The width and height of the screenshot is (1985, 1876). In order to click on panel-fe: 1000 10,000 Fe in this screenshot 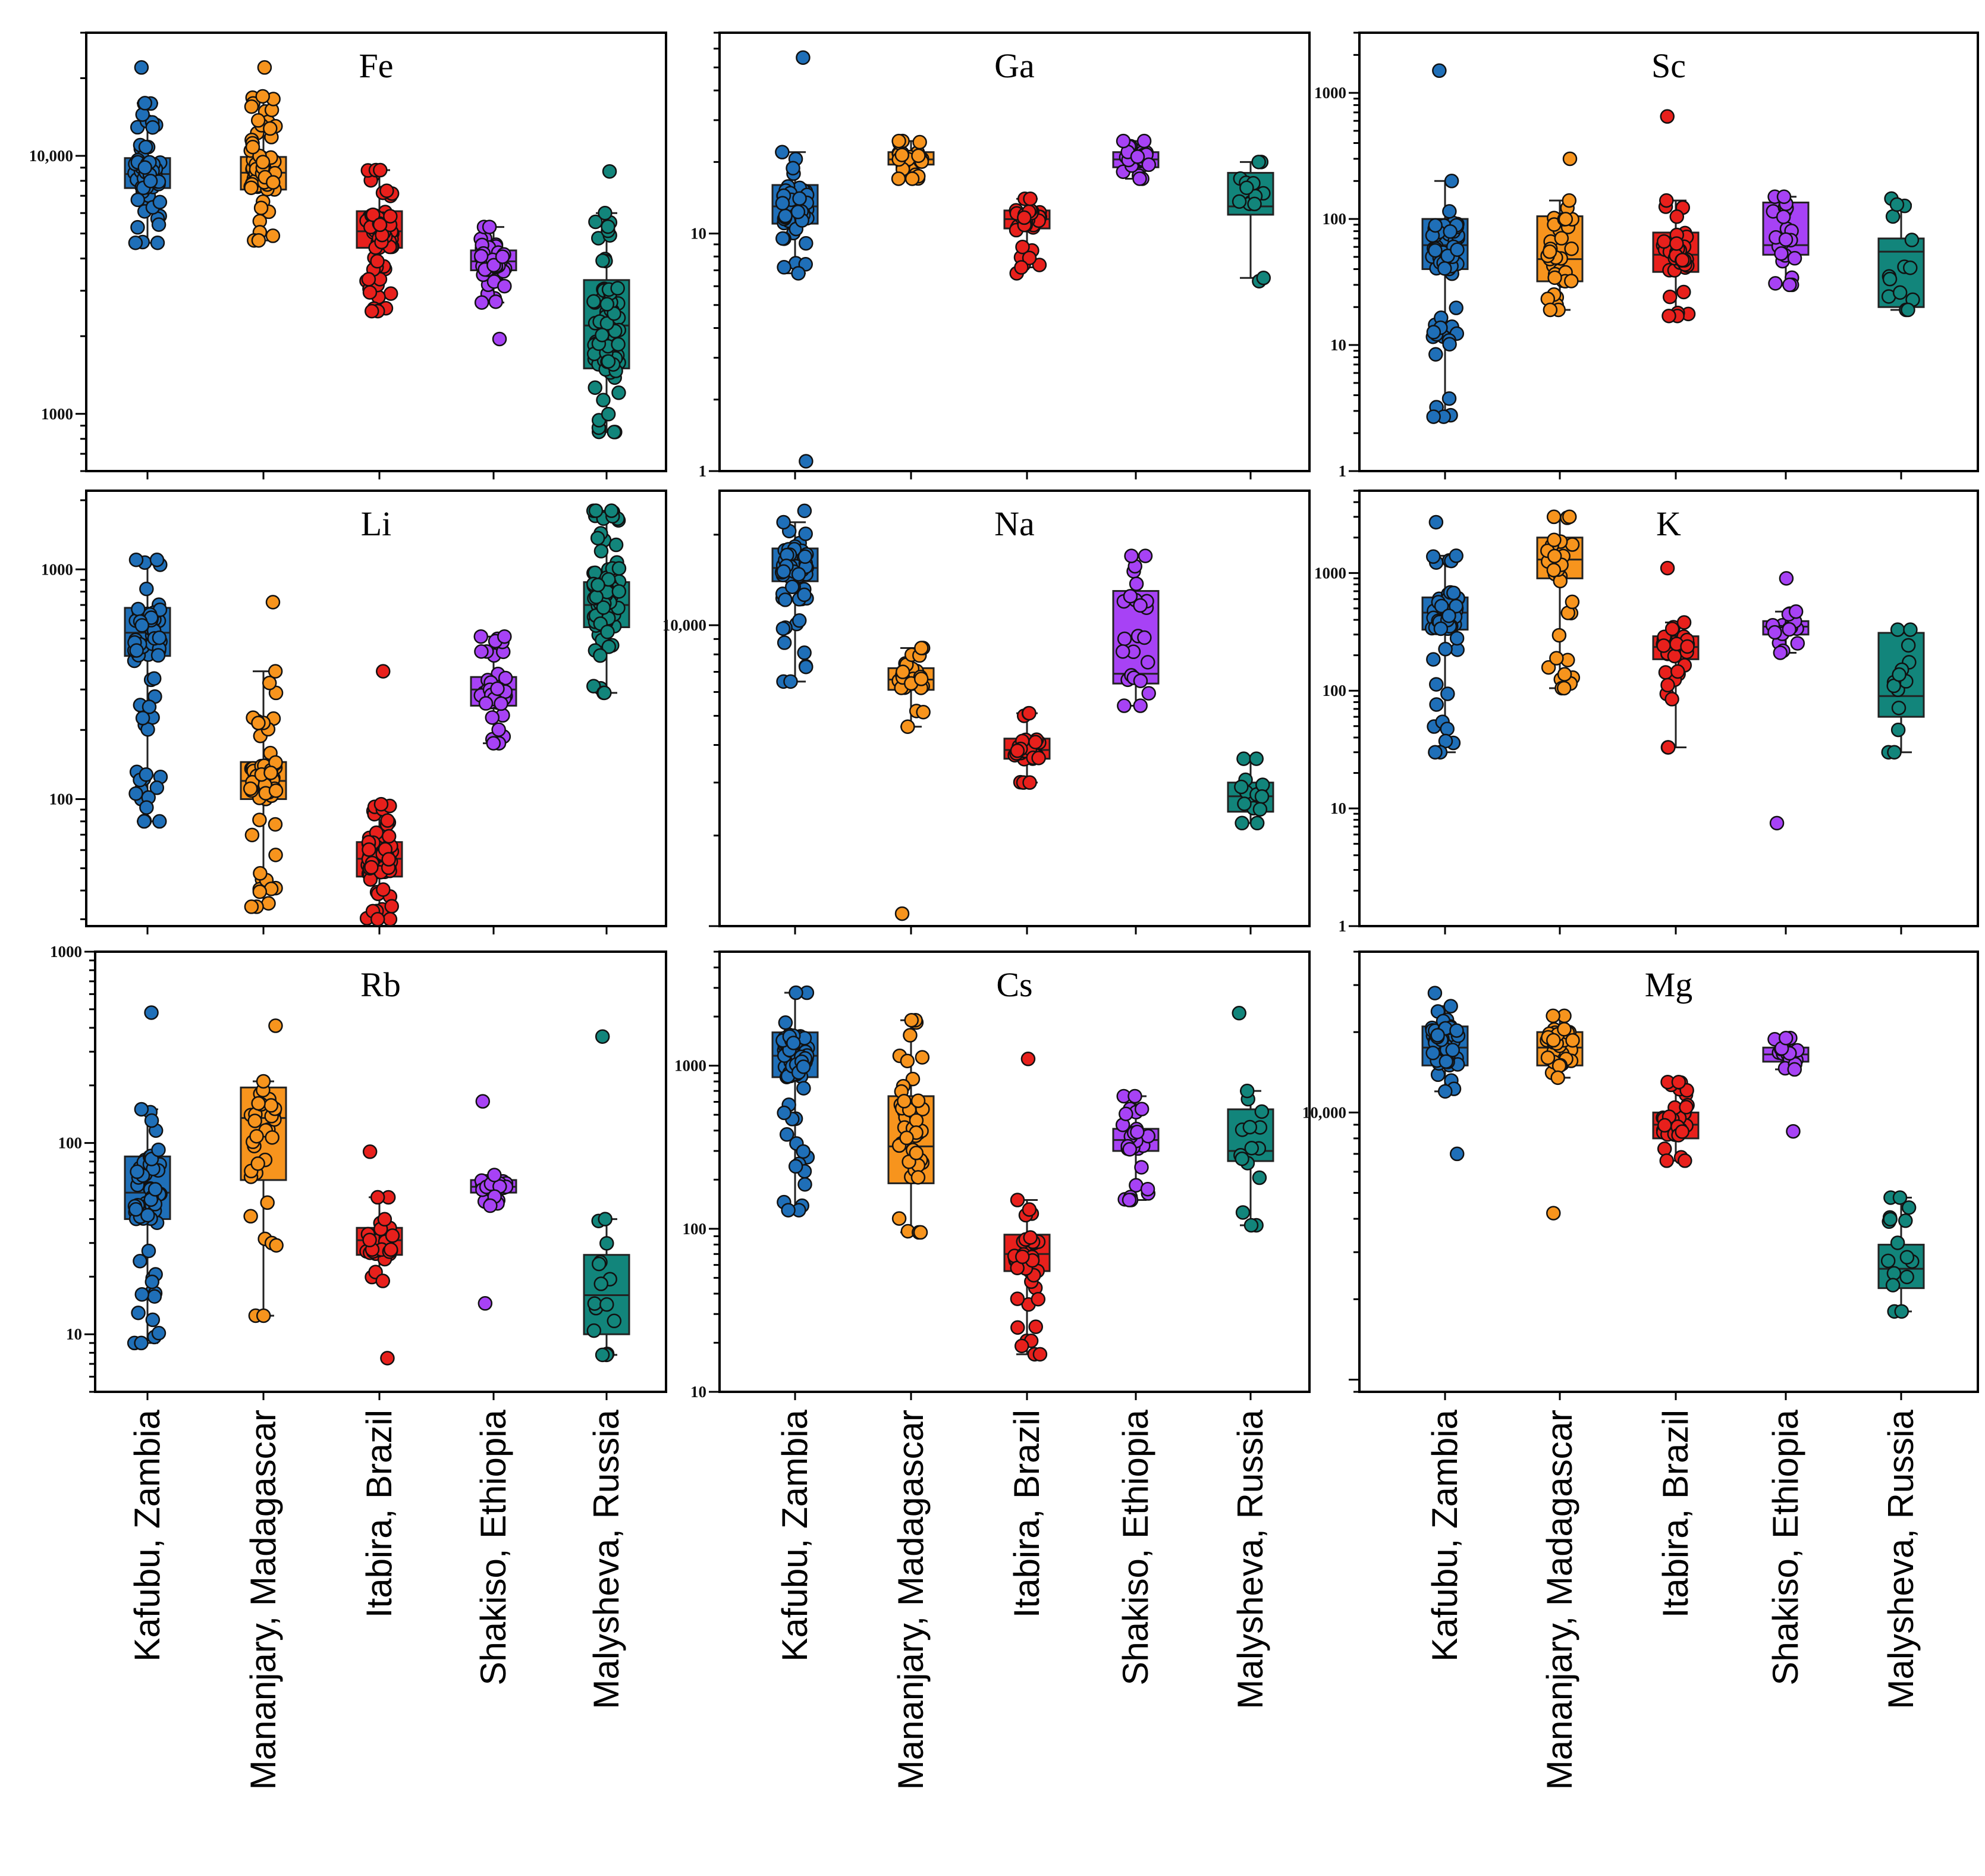, I will do `click(348, 255)`.